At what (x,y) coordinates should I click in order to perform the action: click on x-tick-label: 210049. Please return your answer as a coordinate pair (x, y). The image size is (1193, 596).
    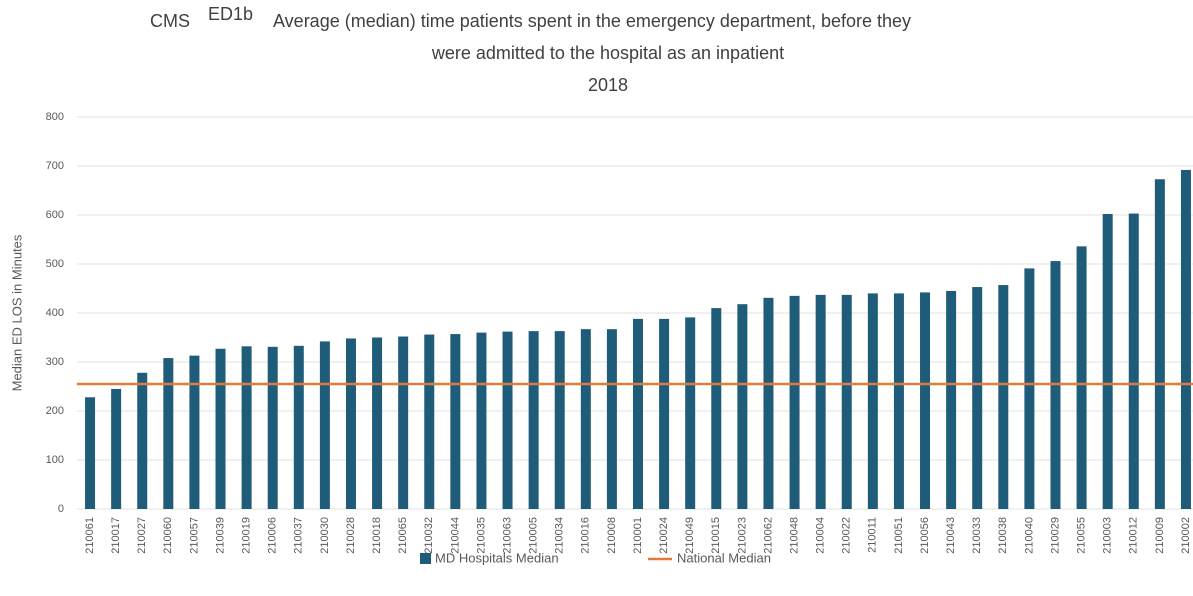
    Looking at the image, I should click on (690, 535).